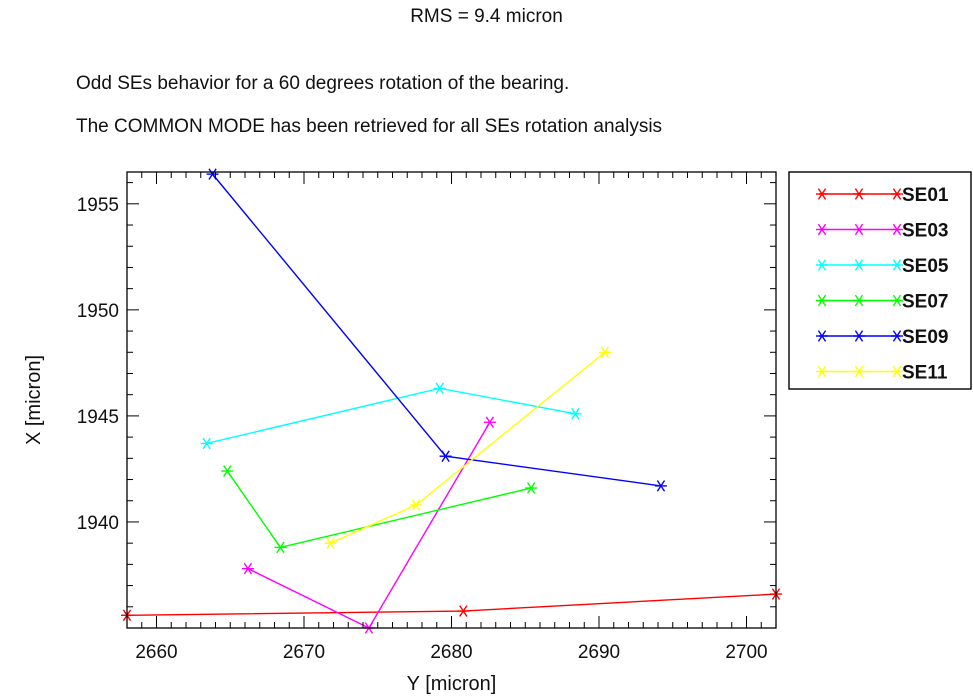 The width and height of the screenshot is (973, 696). I want to click on series-line-se03, so click(369, 525).